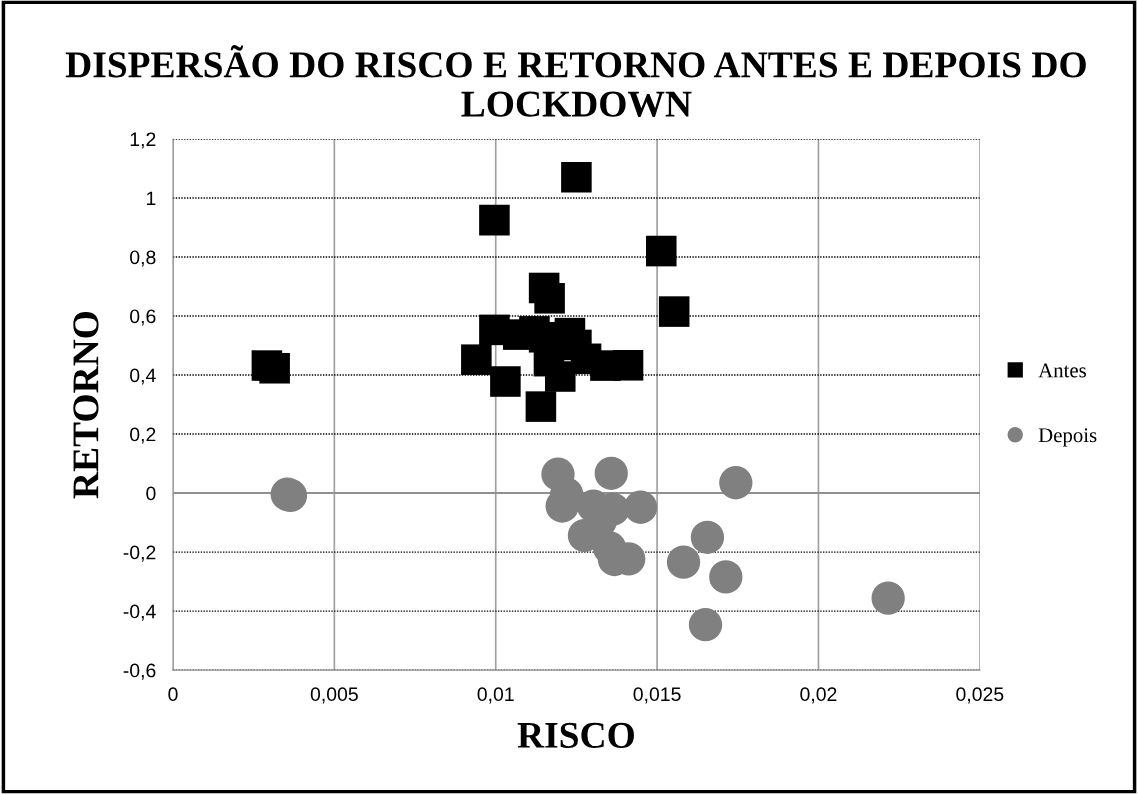  I want to click on x-tick-label: 0, so click(173, 694).